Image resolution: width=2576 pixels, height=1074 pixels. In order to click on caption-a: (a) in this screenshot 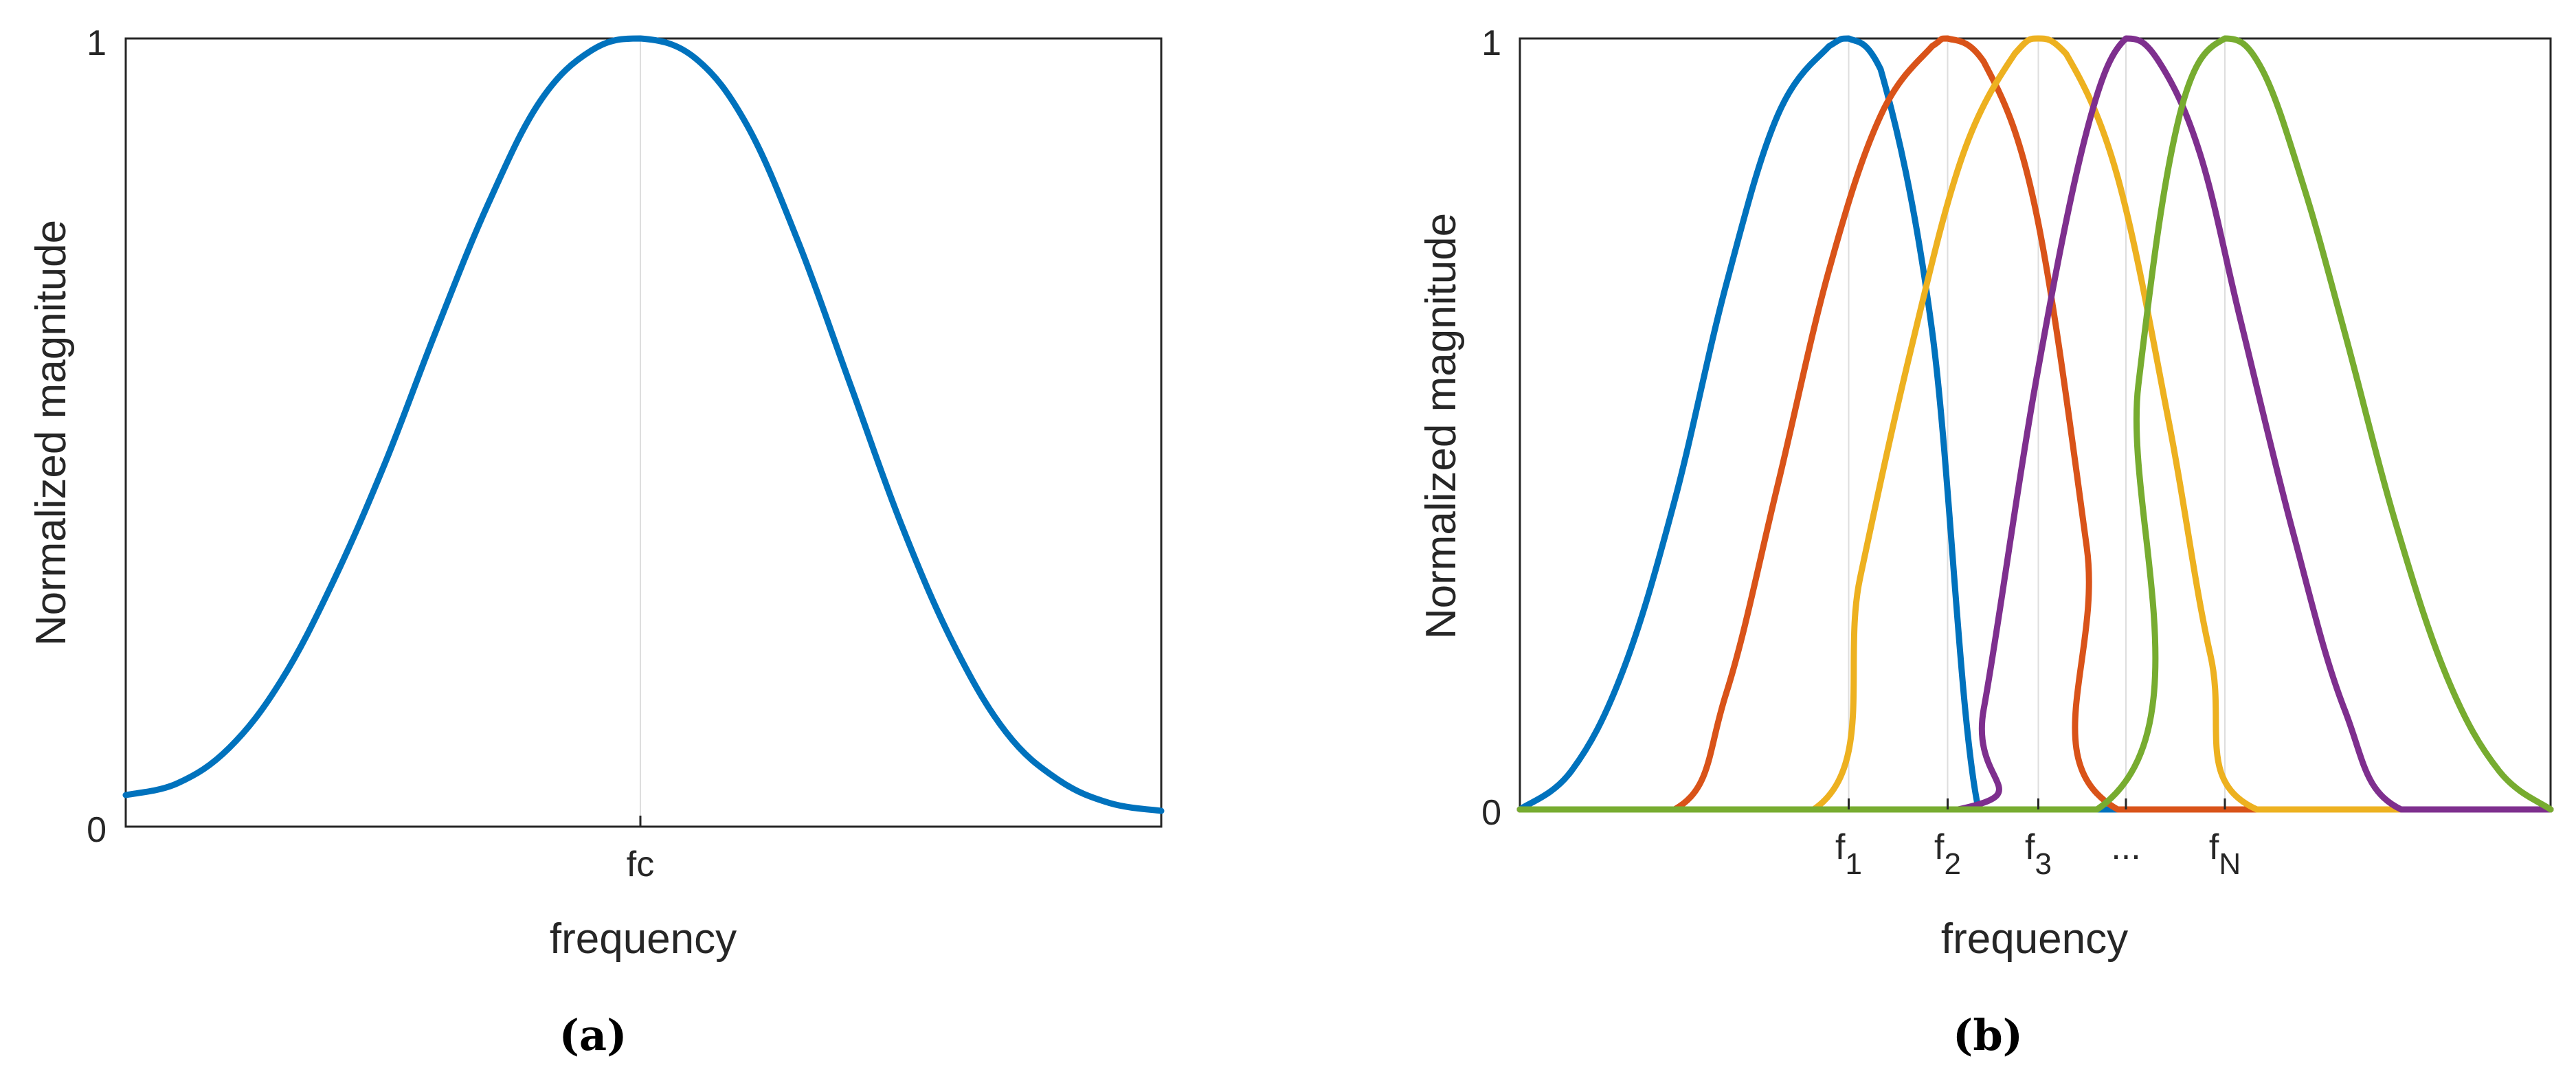, I will do `click(593, 1035)`.